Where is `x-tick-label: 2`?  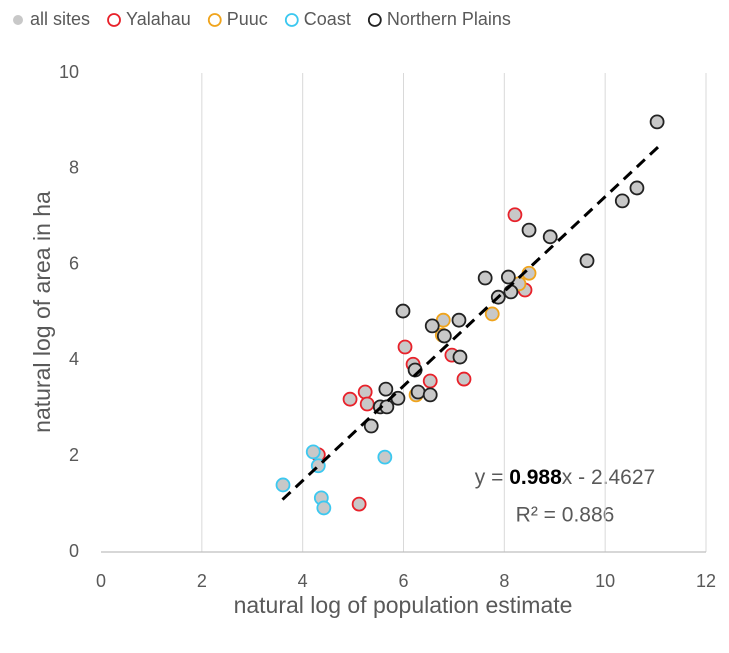
x-tick-label: 2 is located at coordinates (202, 581).